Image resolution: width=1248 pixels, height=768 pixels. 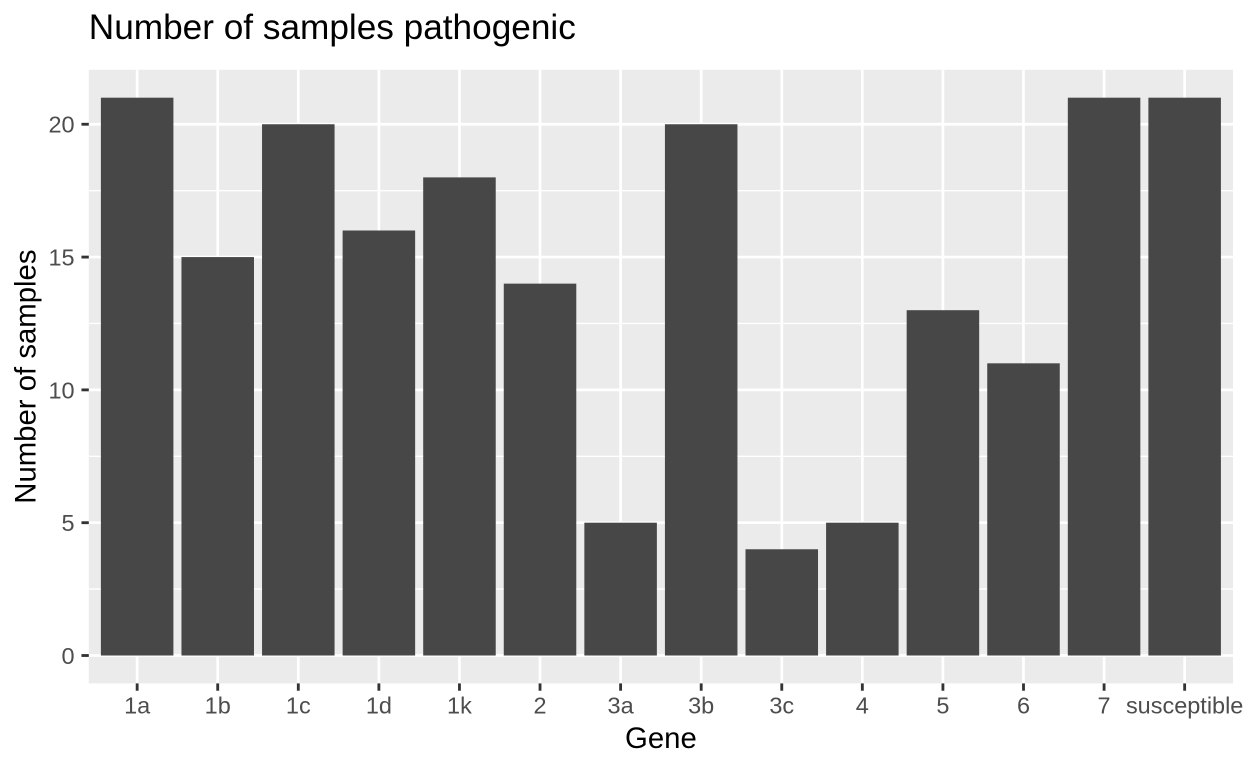 I want to click on svg-text: 6, so click(x=1023, y=706).